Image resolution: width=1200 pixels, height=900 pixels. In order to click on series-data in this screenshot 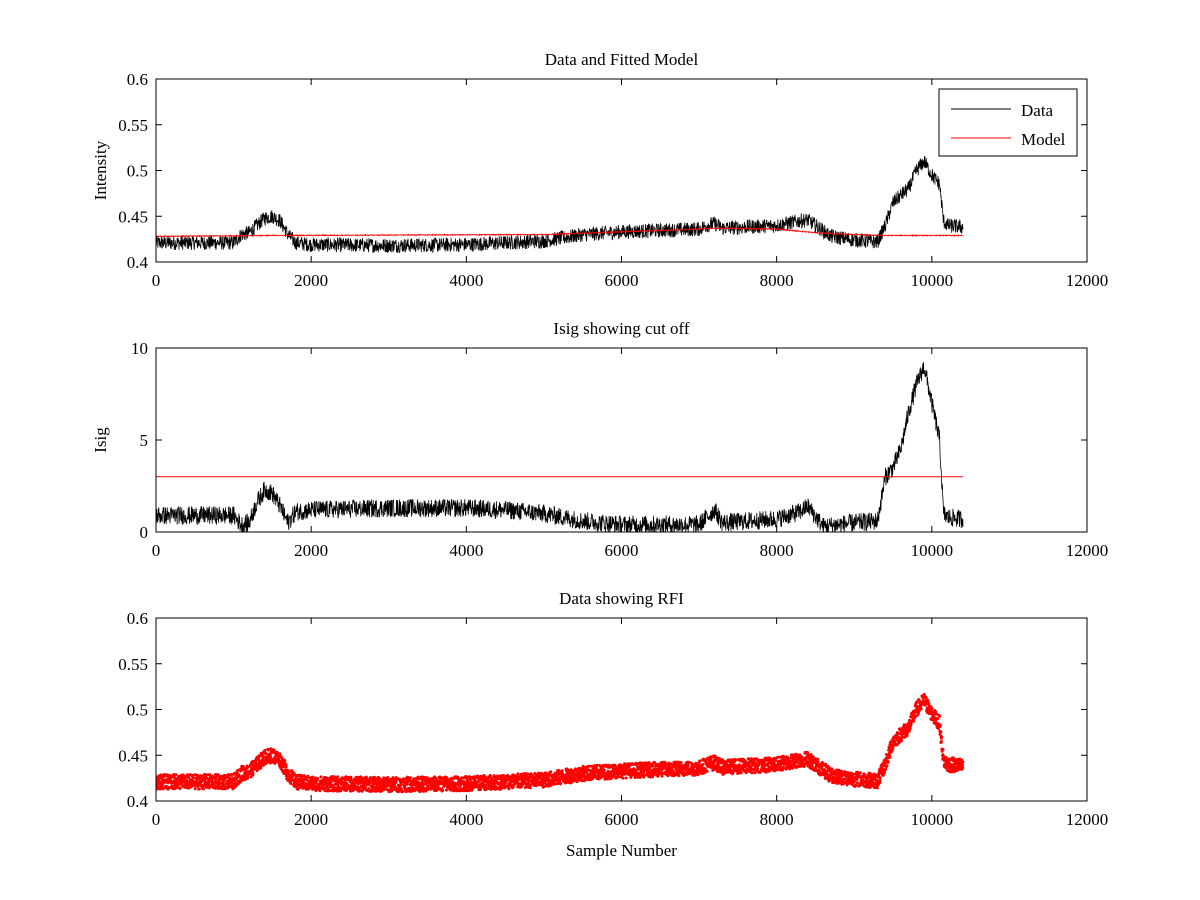, I will do `click(560, 204)`.